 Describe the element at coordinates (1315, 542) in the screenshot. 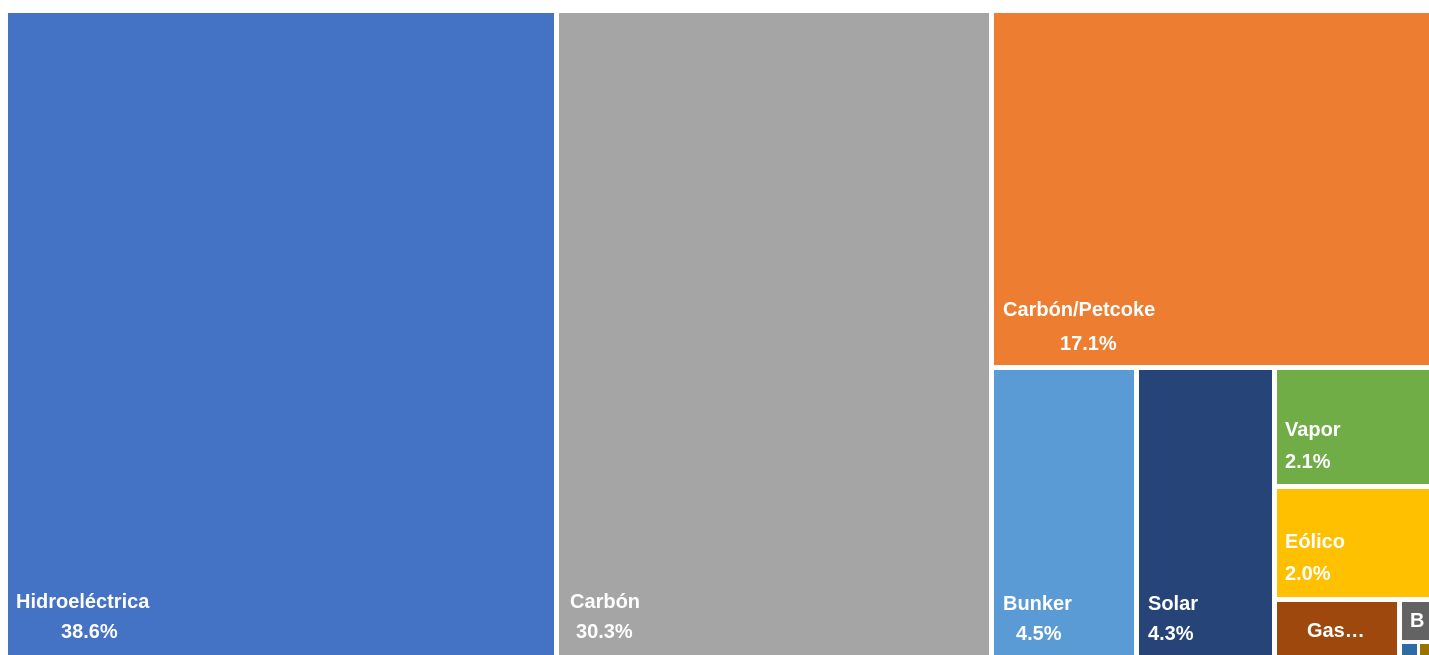

I see `tile-label-eolico: Eólico` at that location.